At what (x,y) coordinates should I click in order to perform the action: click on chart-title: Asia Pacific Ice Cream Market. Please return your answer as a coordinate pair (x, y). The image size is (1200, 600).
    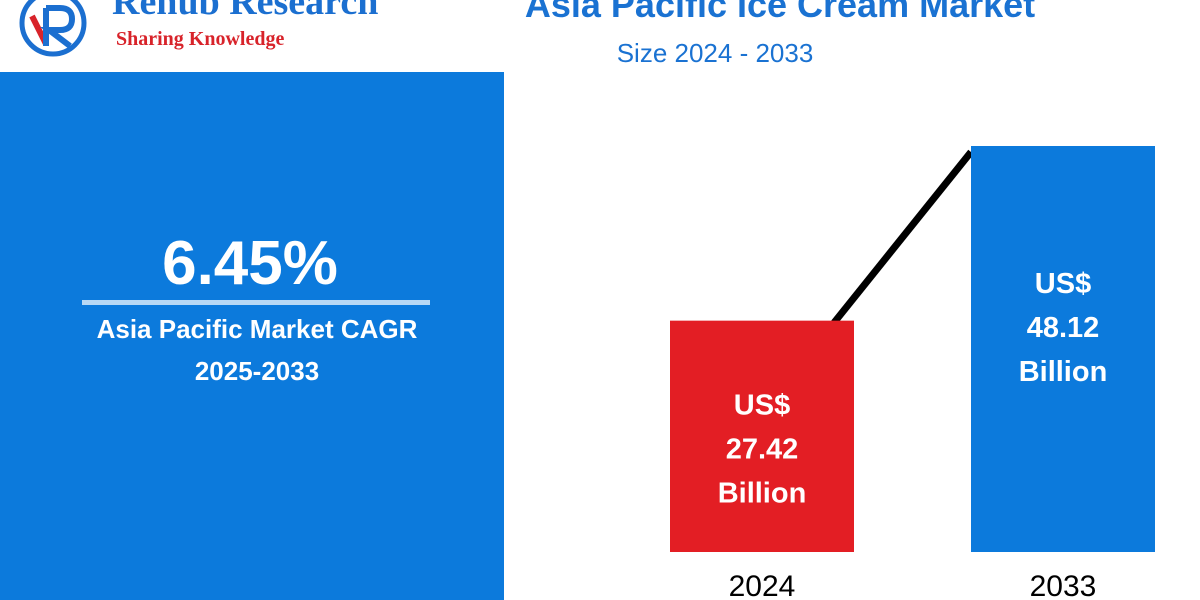
    Looking at the image, I should click on (780, 12).